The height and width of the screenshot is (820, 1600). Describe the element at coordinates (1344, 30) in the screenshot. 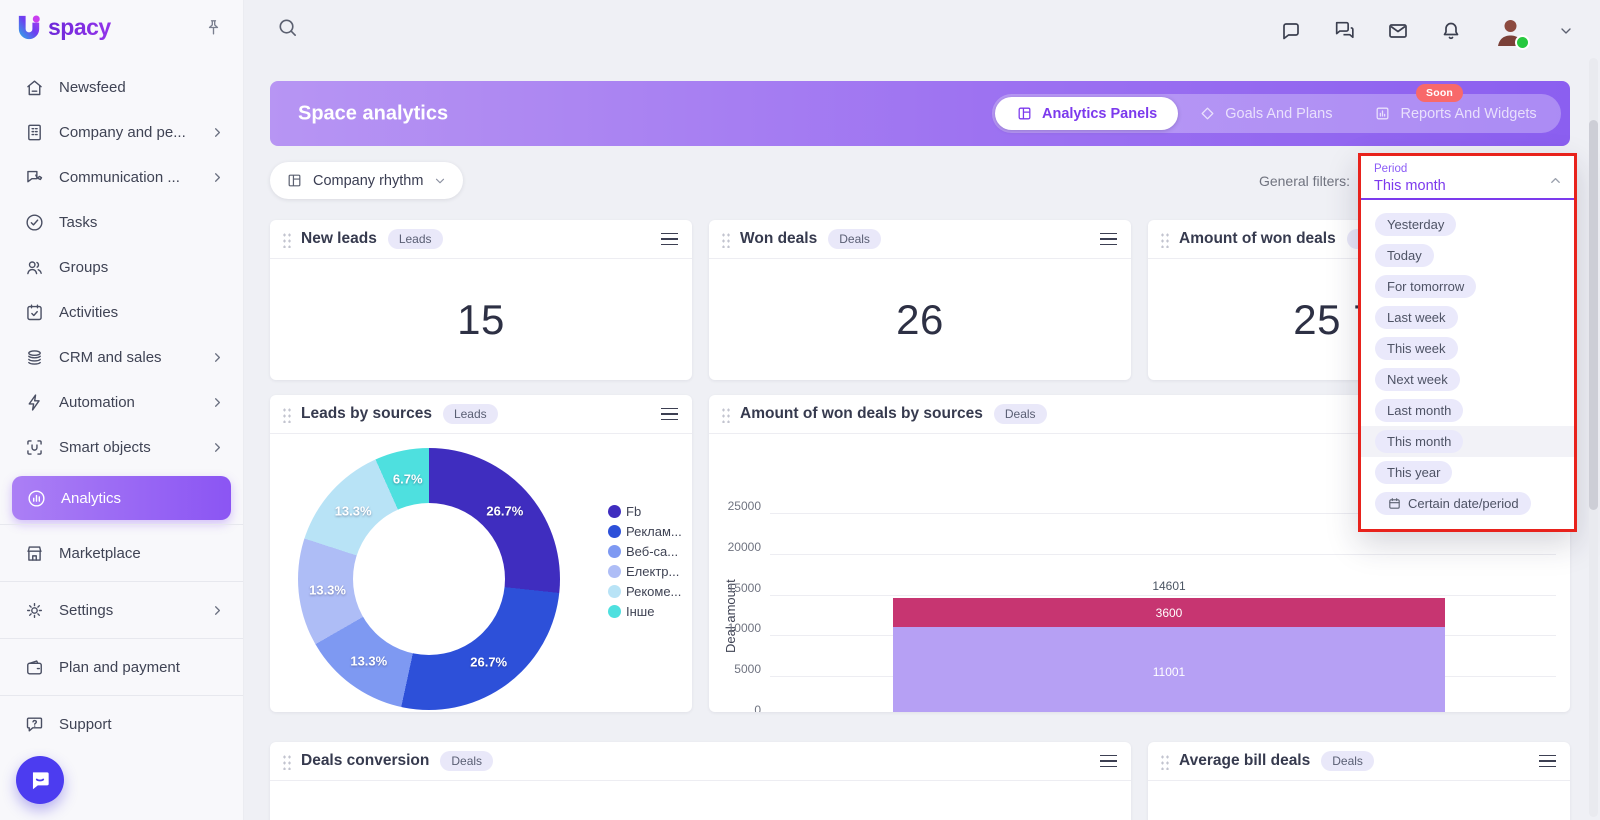

I see `chats-icon` at that location.